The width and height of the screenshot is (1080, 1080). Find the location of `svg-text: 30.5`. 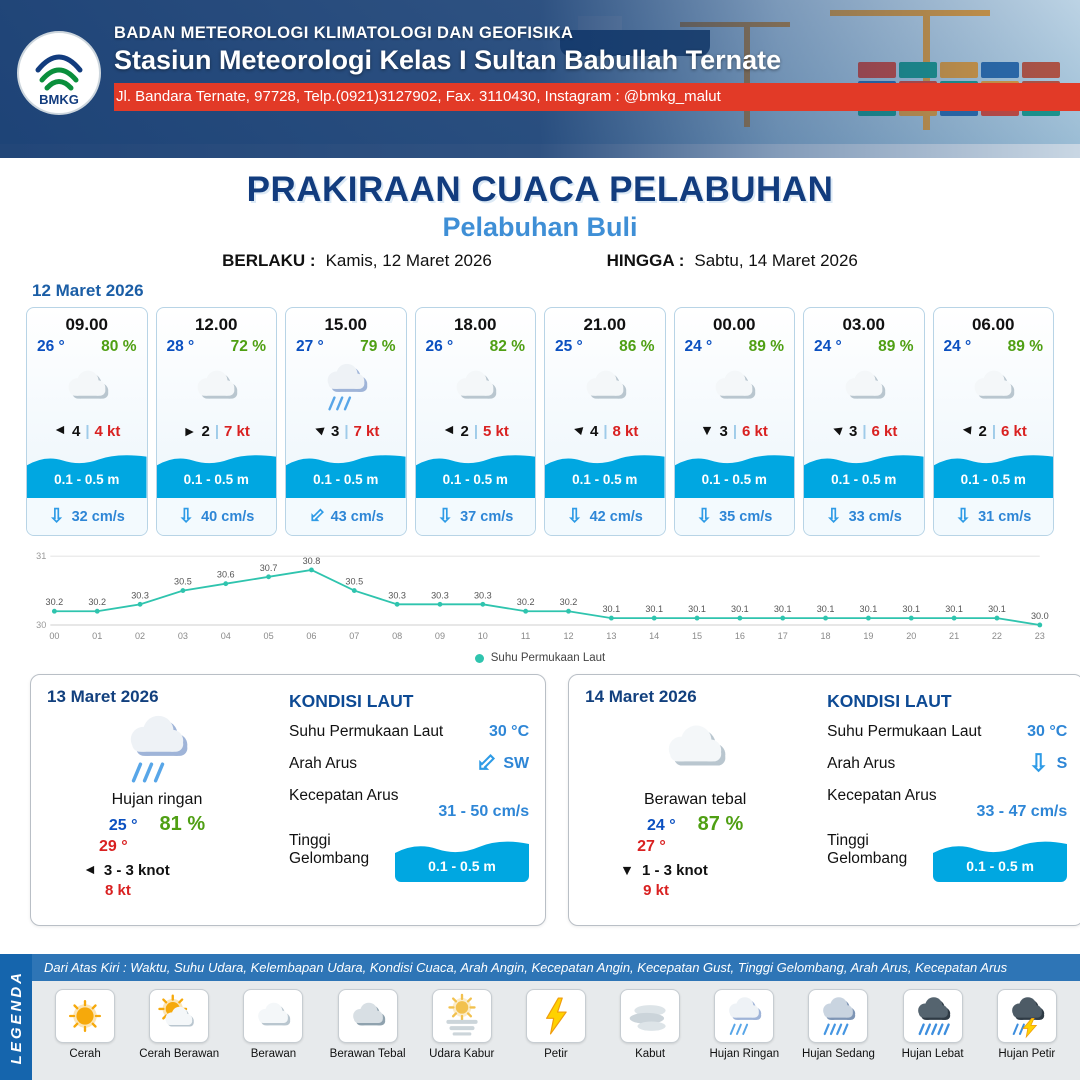

svg-text: 30.5 is located at coordinates (354, 582).